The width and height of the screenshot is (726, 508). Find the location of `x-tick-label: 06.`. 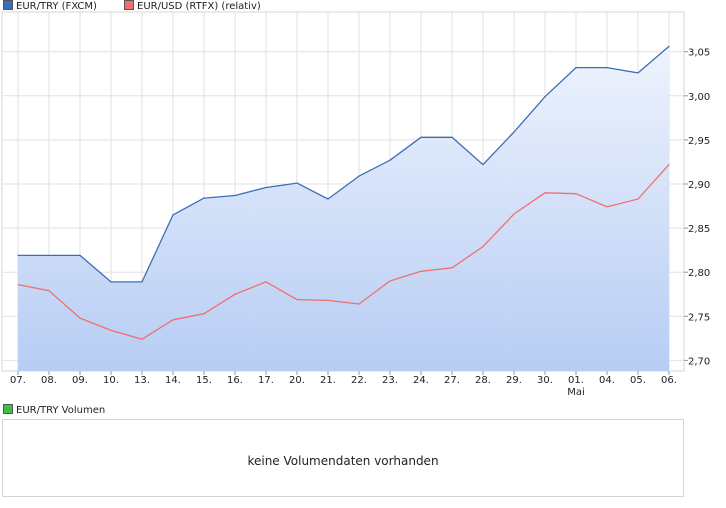

x-tick-label: 06. is located at coordinates (669, 380).